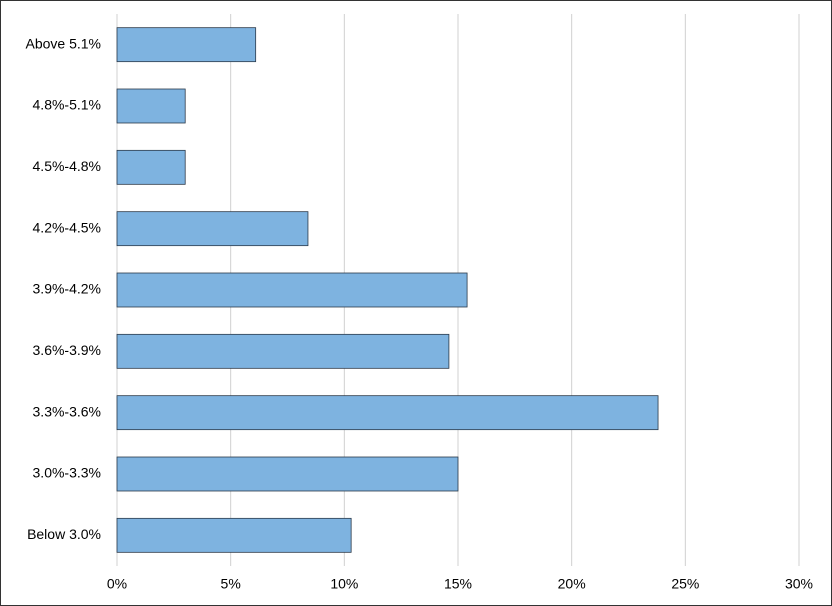  What do you see at coordinates (67, 227) in the screenshot?
I see `y-tick-label: 4.2%-4.5%` at bounding box center [67, 227].